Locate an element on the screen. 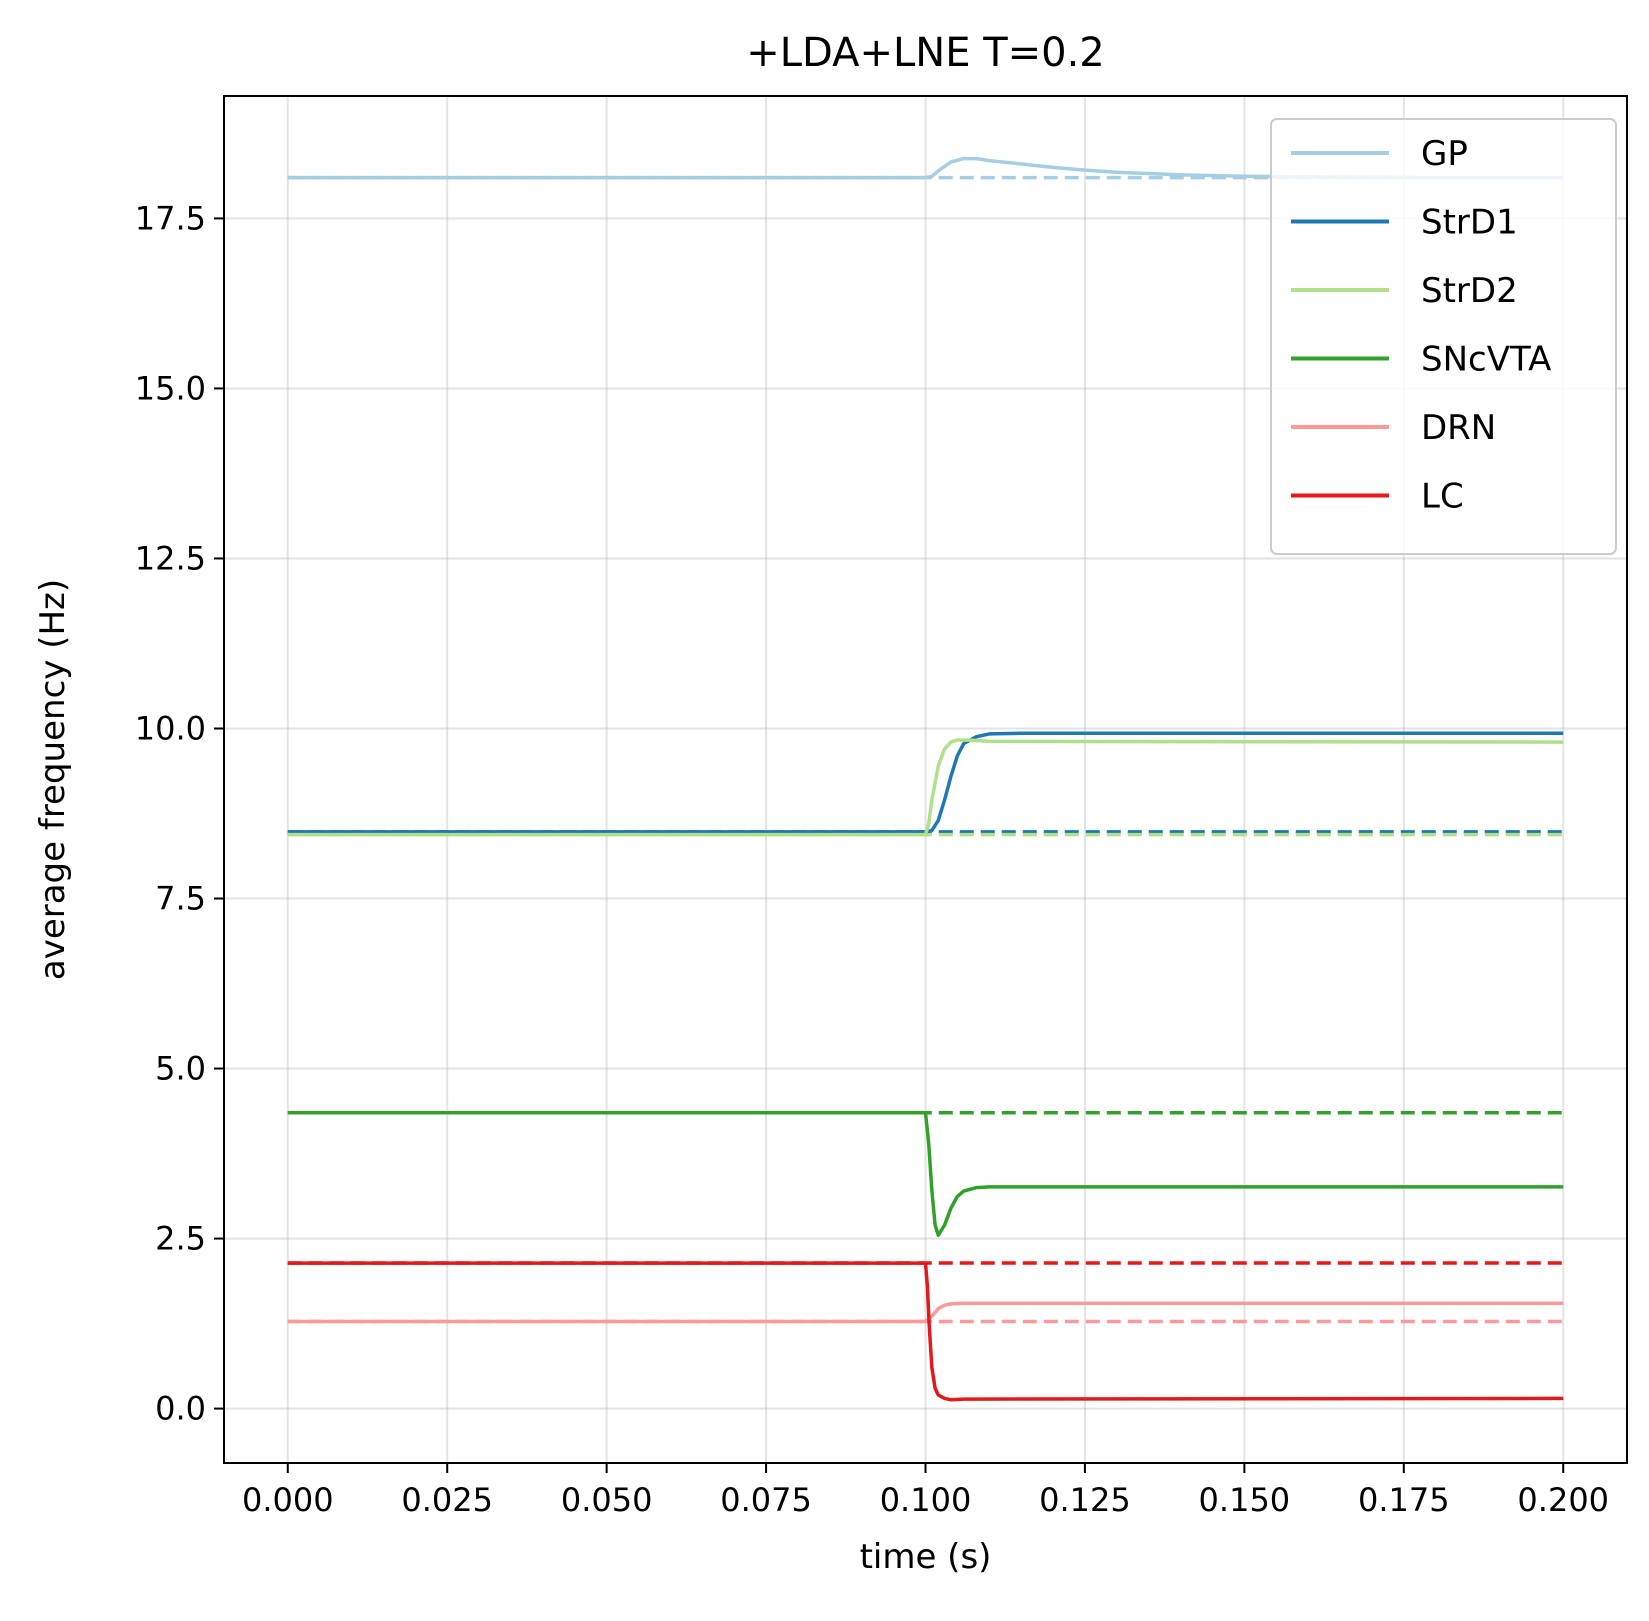 This screenshot has height=1621, width=1649. y-tick-label: 12.5 is located at coordinates (170, 558).